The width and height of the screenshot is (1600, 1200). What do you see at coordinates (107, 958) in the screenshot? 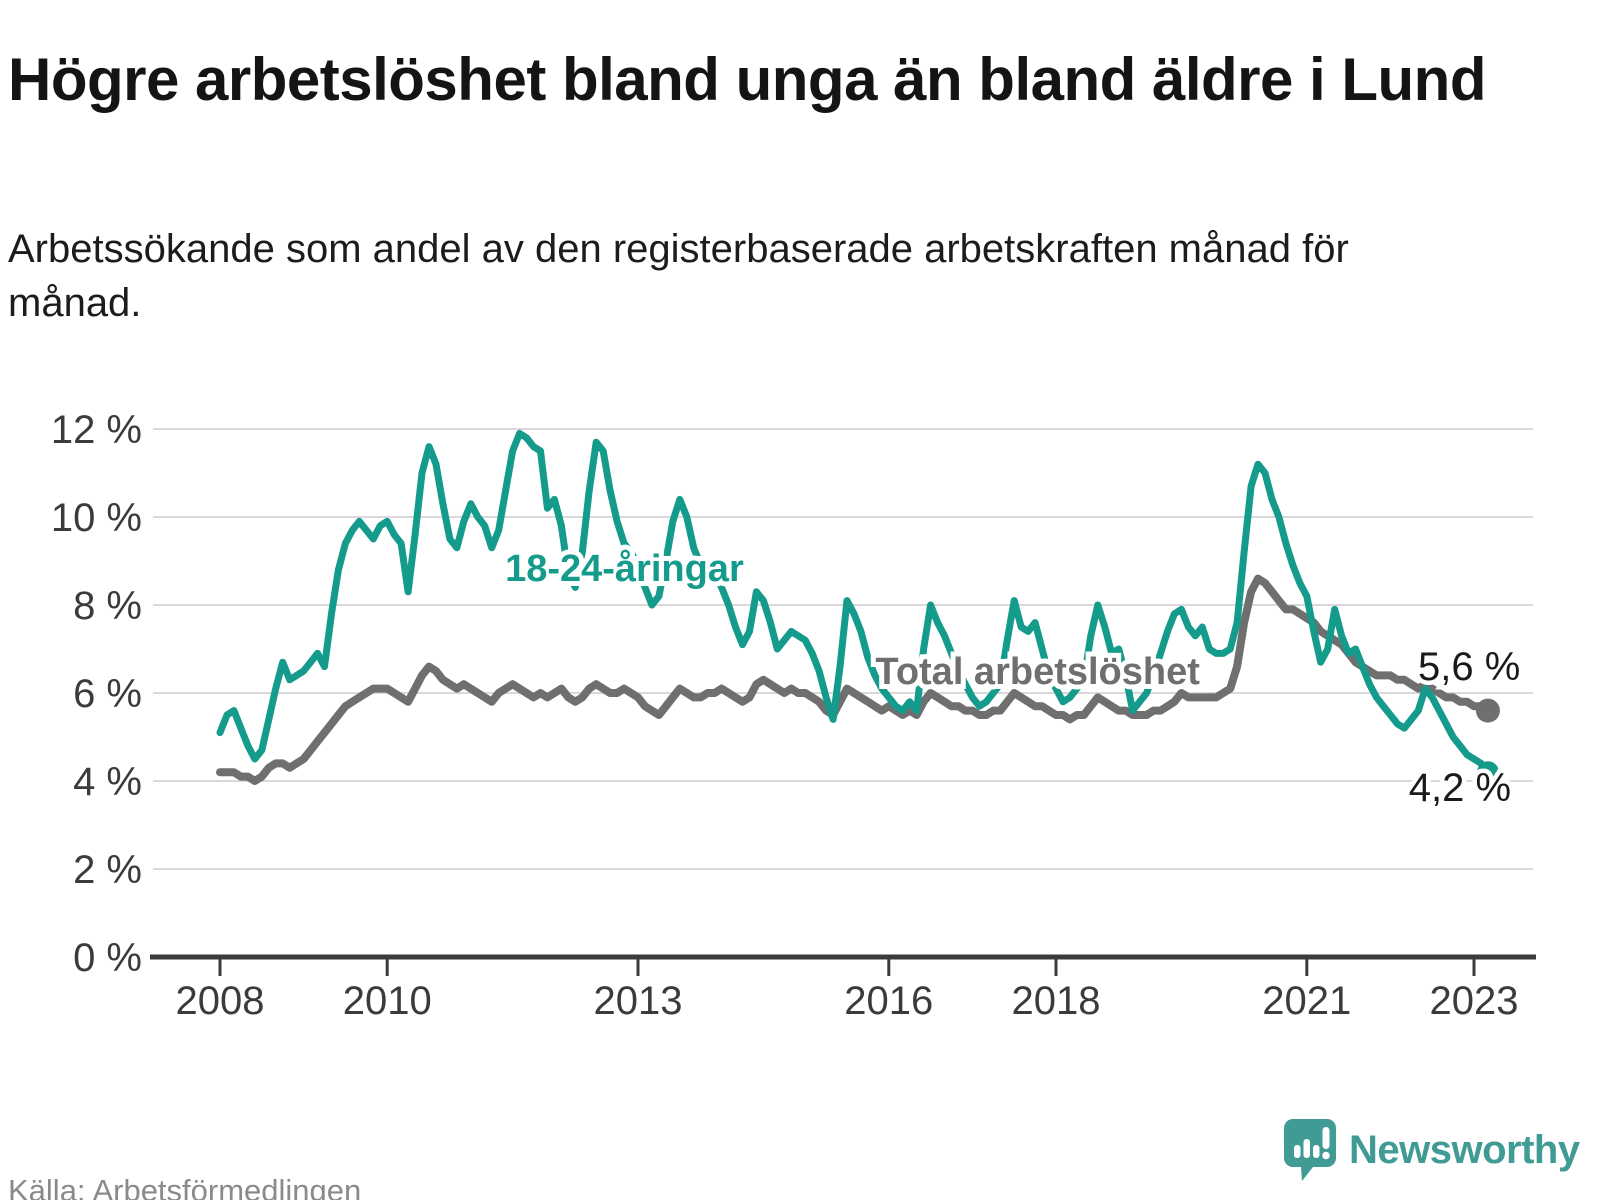
I see `y-axis-tick-label: 0 %` at bounding box center [107, 958].